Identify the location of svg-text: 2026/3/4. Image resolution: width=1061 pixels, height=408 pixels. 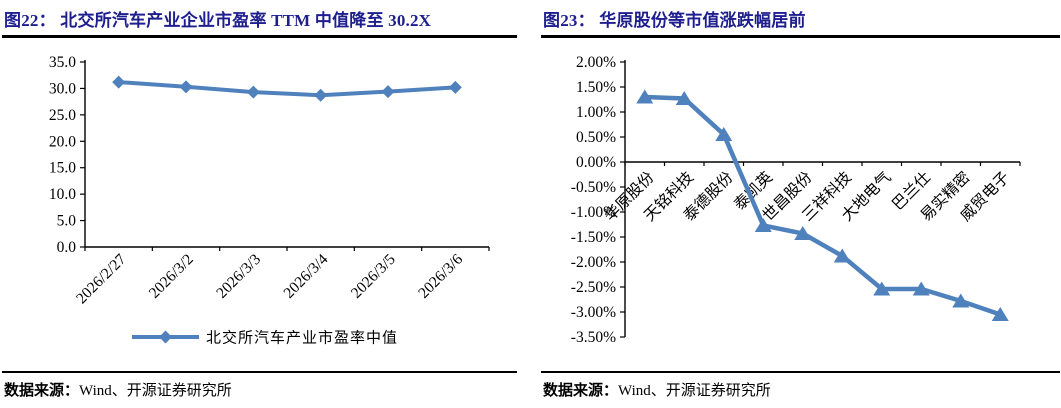
(305, 276).